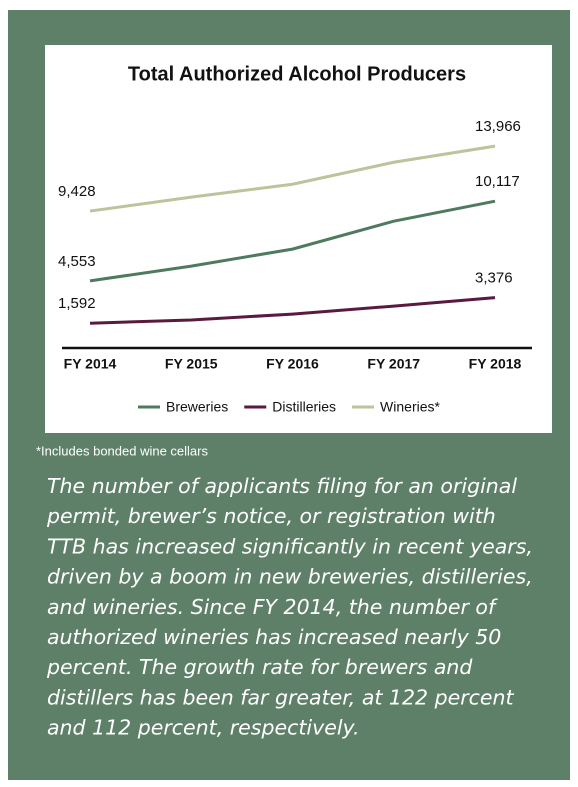 The width and height of the screenshot is (578, 787). What do you see at coordinates (197, 407) in the screenshot?
I see `legend-label: Breweries` at bounding box center [197, 407].